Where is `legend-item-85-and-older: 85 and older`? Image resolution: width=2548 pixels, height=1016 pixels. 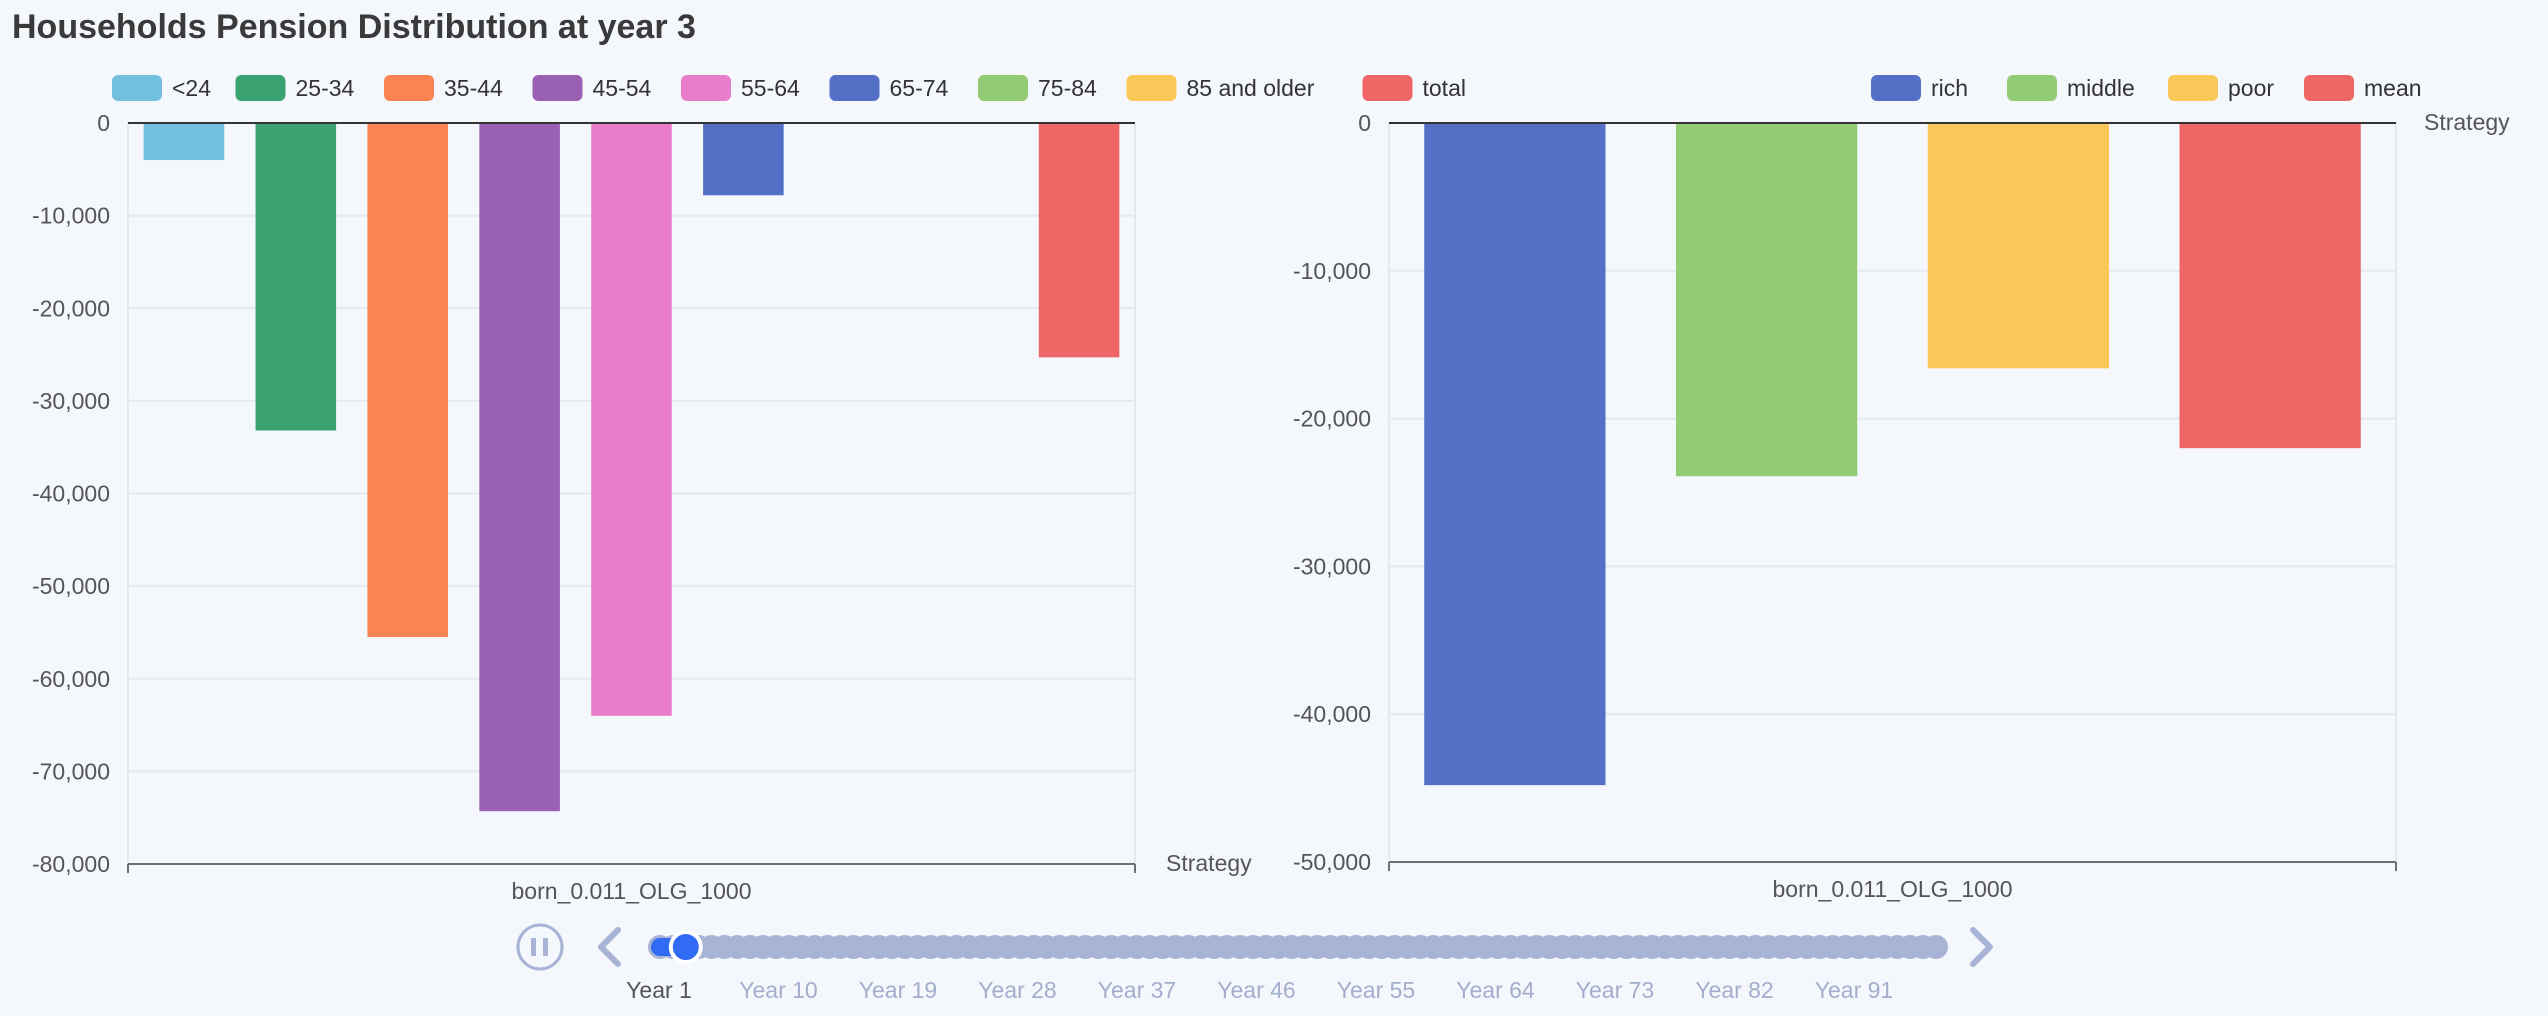 legend-item-85-and-older: 85 and older is located at coordinates (1220, 88).